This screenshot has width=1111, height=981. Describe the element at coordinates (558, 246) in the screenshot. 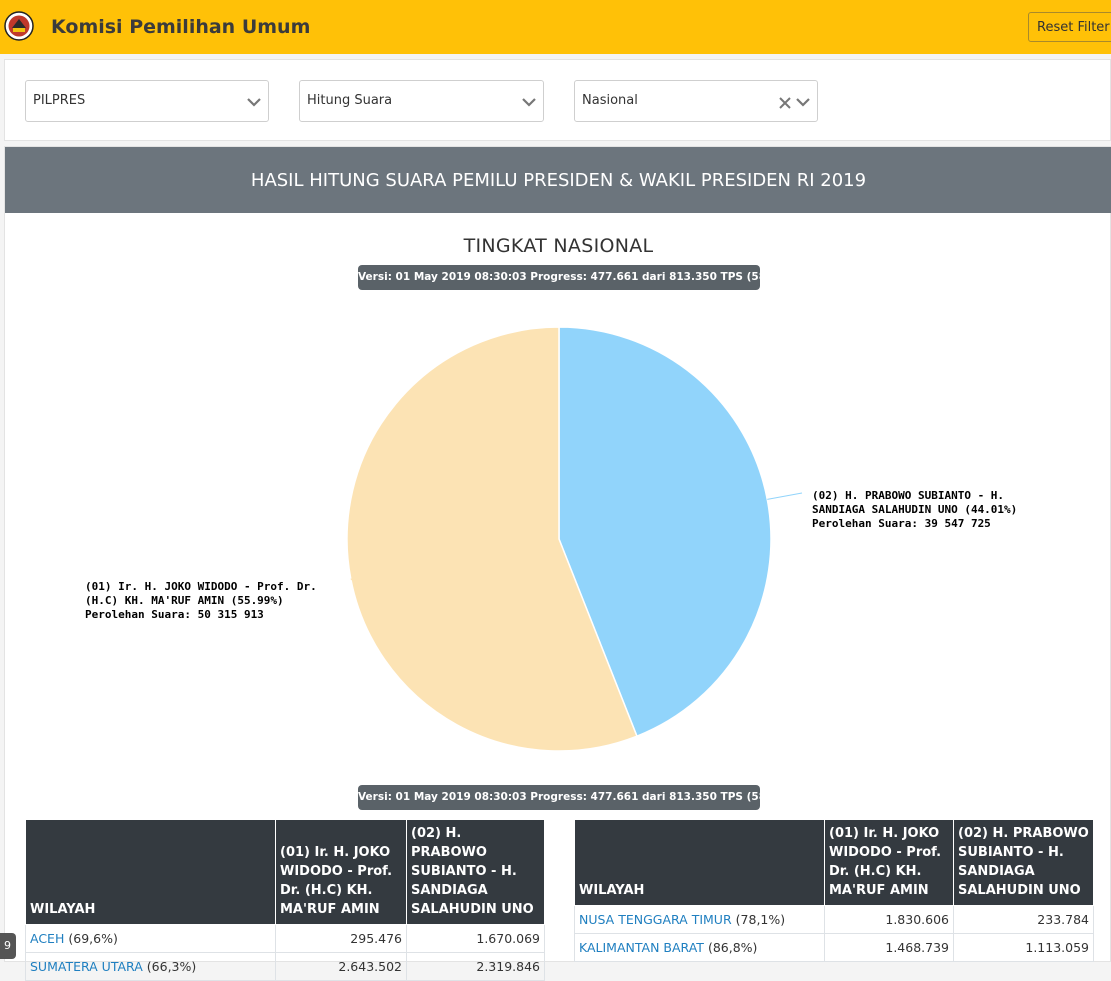

I see `chart-title: TINGKAT NASIONAL` at that location.